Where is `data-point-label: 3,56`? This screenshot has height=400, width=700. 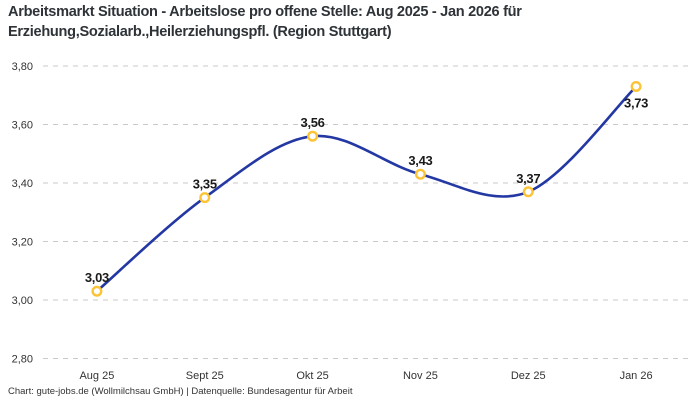 data-point-label: 3,56 is located at coordinates (313, 122).